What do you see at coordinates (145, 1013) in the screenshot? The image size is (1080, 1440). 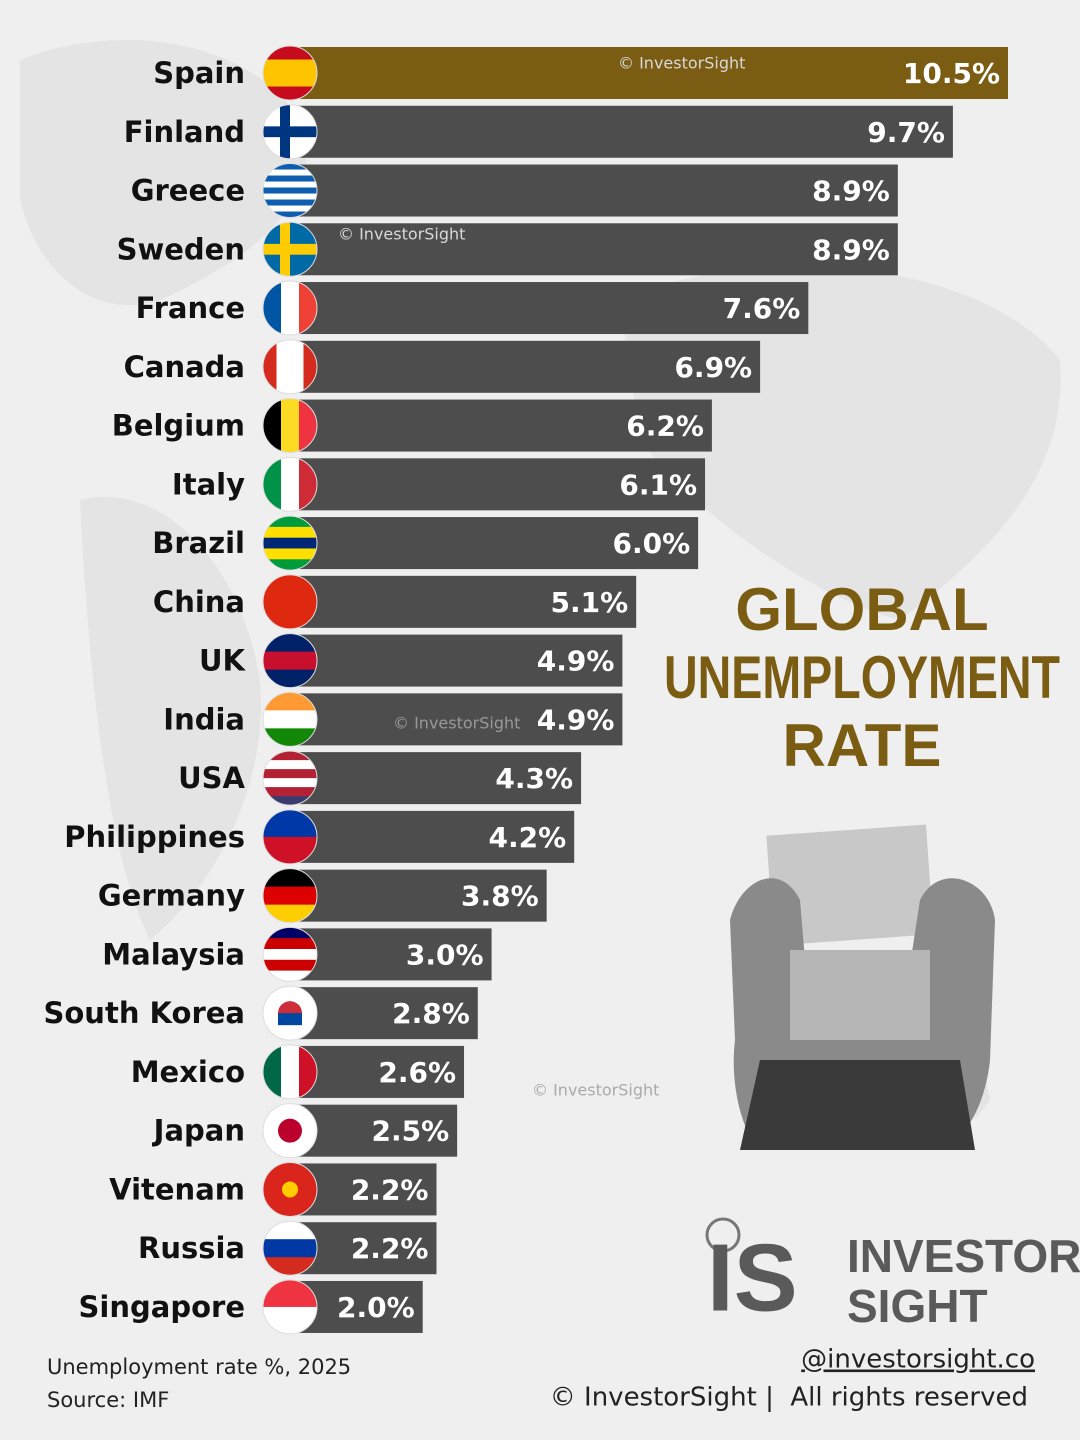 I see `country-label: South Korea` at bounding box center [145, 1013].